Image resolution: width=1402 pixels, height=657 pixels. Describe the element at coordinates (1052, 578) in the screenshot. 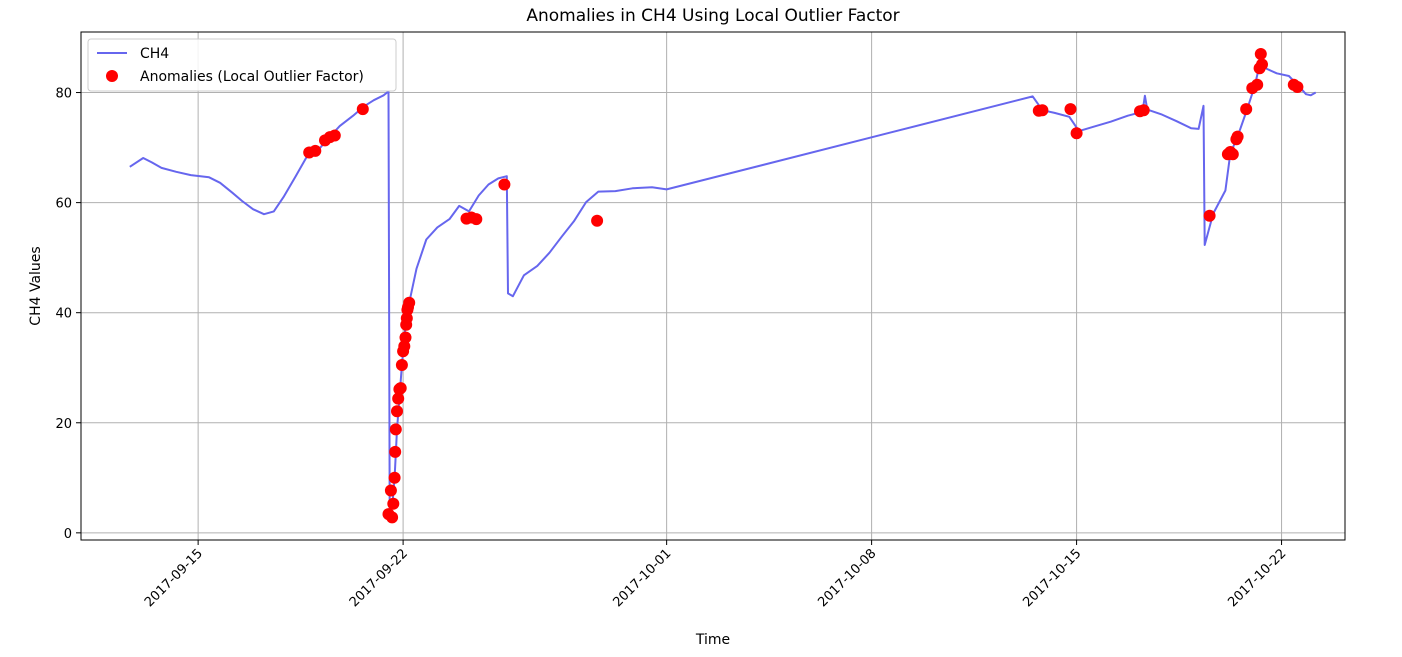

I see `x-tick-label: 2017-10-15` at that location.